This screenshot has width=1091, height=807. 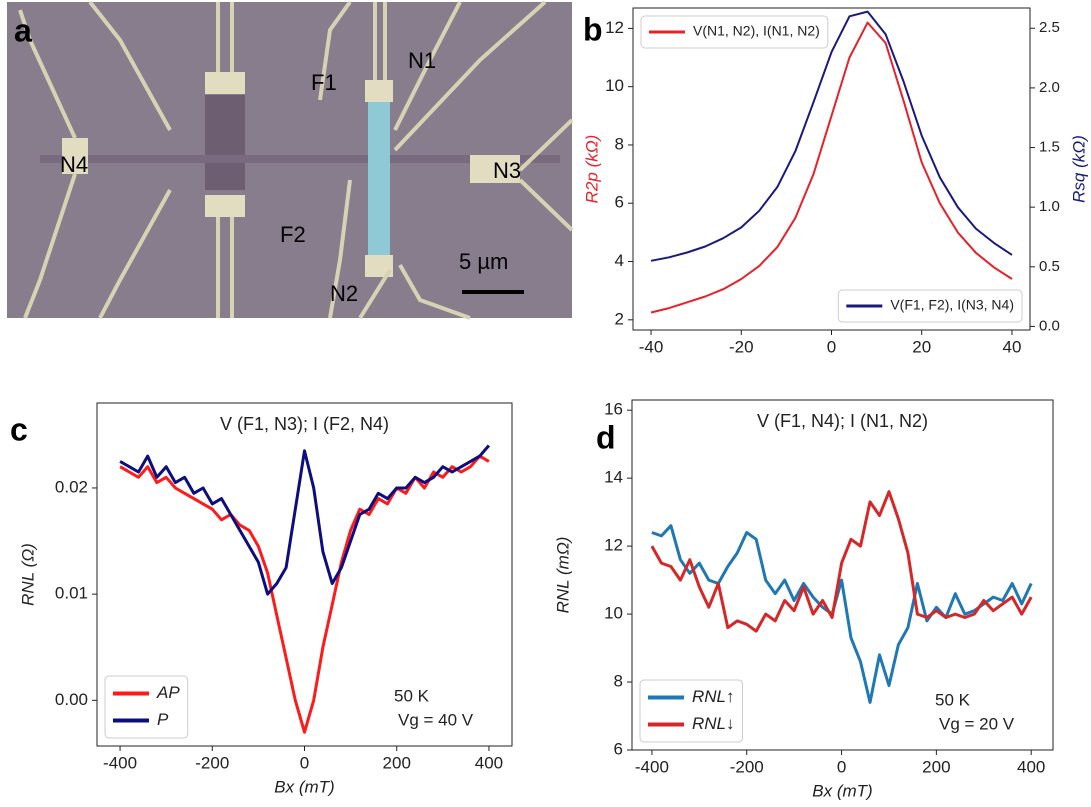 I want to click on electrode-label: N2, so click(x=344, y=293).